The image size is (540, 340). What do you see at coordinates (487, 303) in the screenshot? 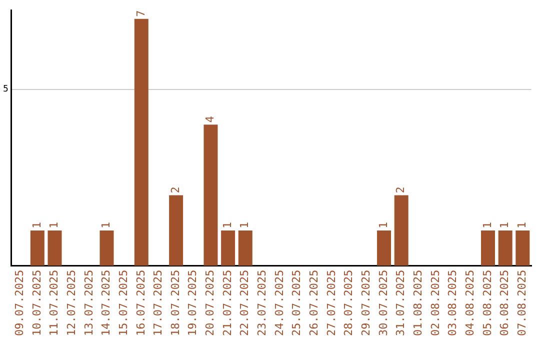
I see `x-tick-label: 05.08.2025` at bounding box center [487, 303].